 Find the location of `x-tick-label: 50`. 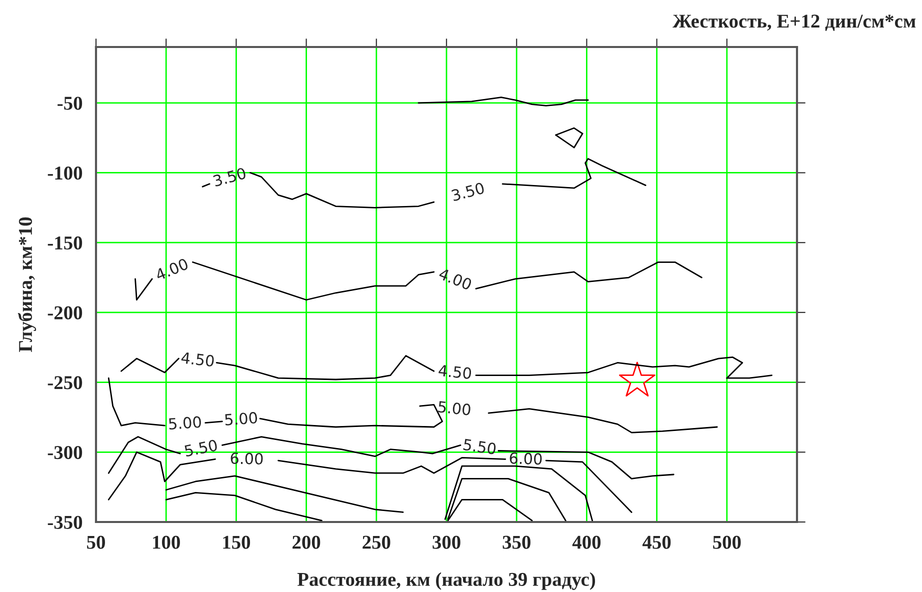

x-tick-label: 50 is located at coordinates (96, 542).